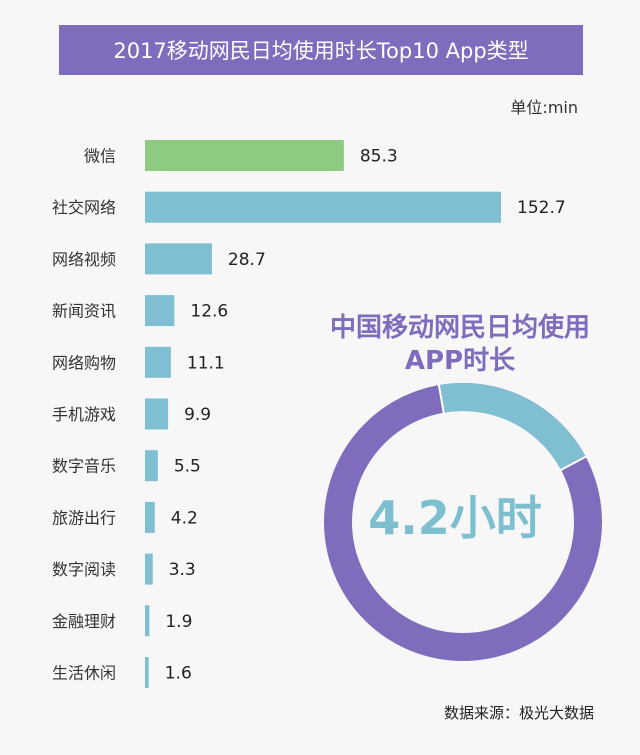  I want to click on unit-label: 单位:min, so click(544, 107).